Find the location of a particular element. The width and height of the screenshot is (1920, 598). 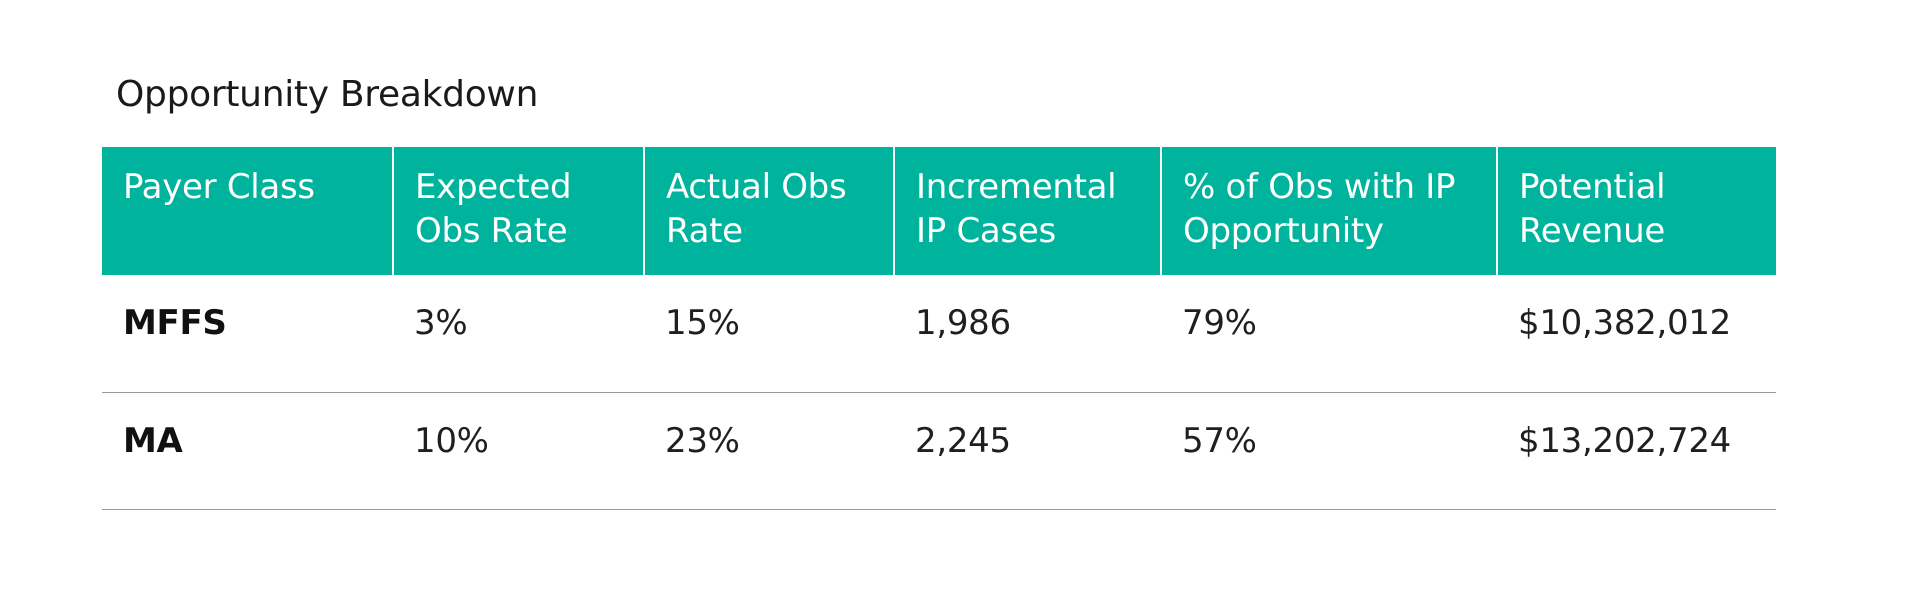

header-line: Revenue is located at coordinates (1592, 231).